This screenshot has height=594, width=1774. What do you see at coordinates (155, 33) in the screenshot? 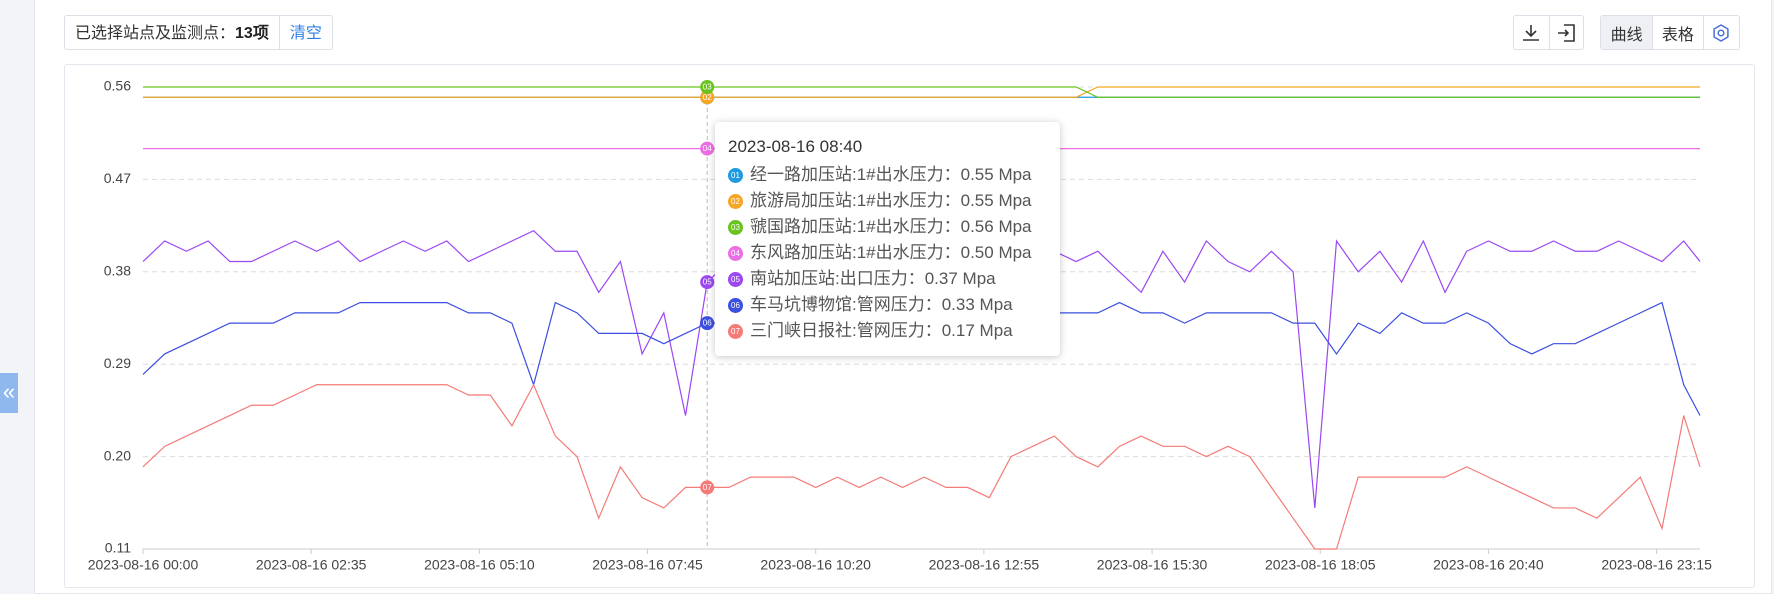
I see `selection-label: 已选择站点及监测点：` at bounding box center [155, 33].